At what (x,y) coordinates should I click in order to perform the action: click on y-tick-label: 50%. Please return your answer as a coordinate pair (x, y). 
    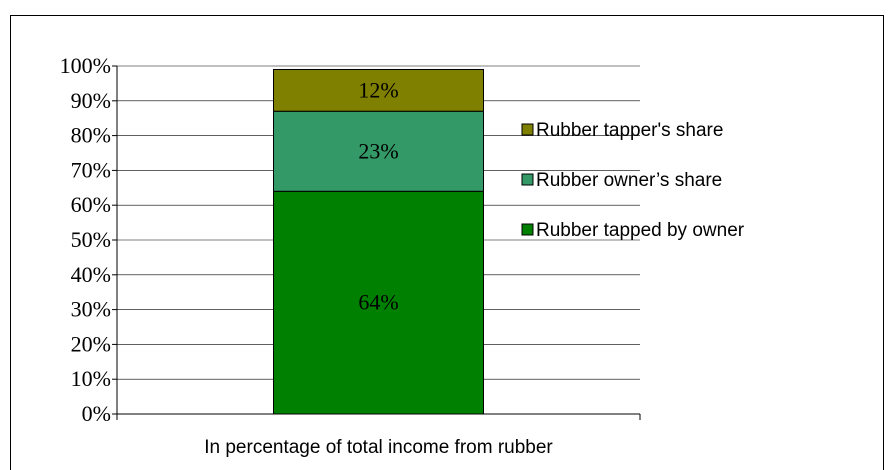
    Looking at the image, I should click on (91, 239).